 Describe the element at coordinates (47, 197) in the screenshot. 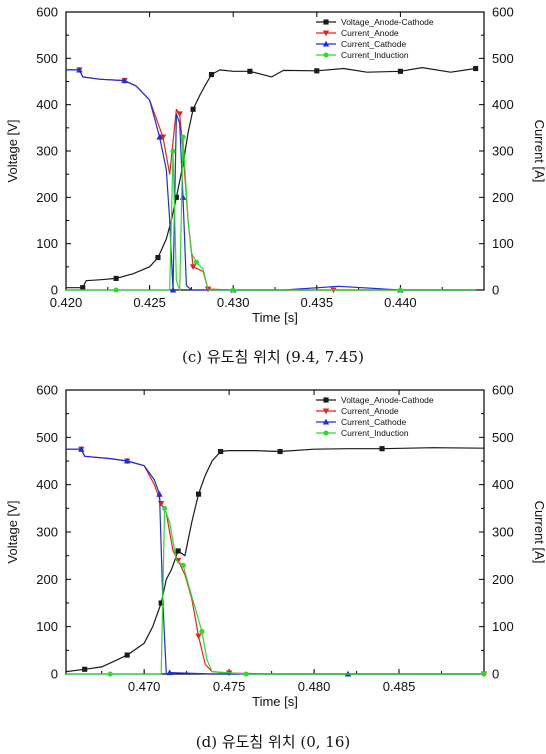

I see `chart-c-ytick-left-label: 200` at that location.